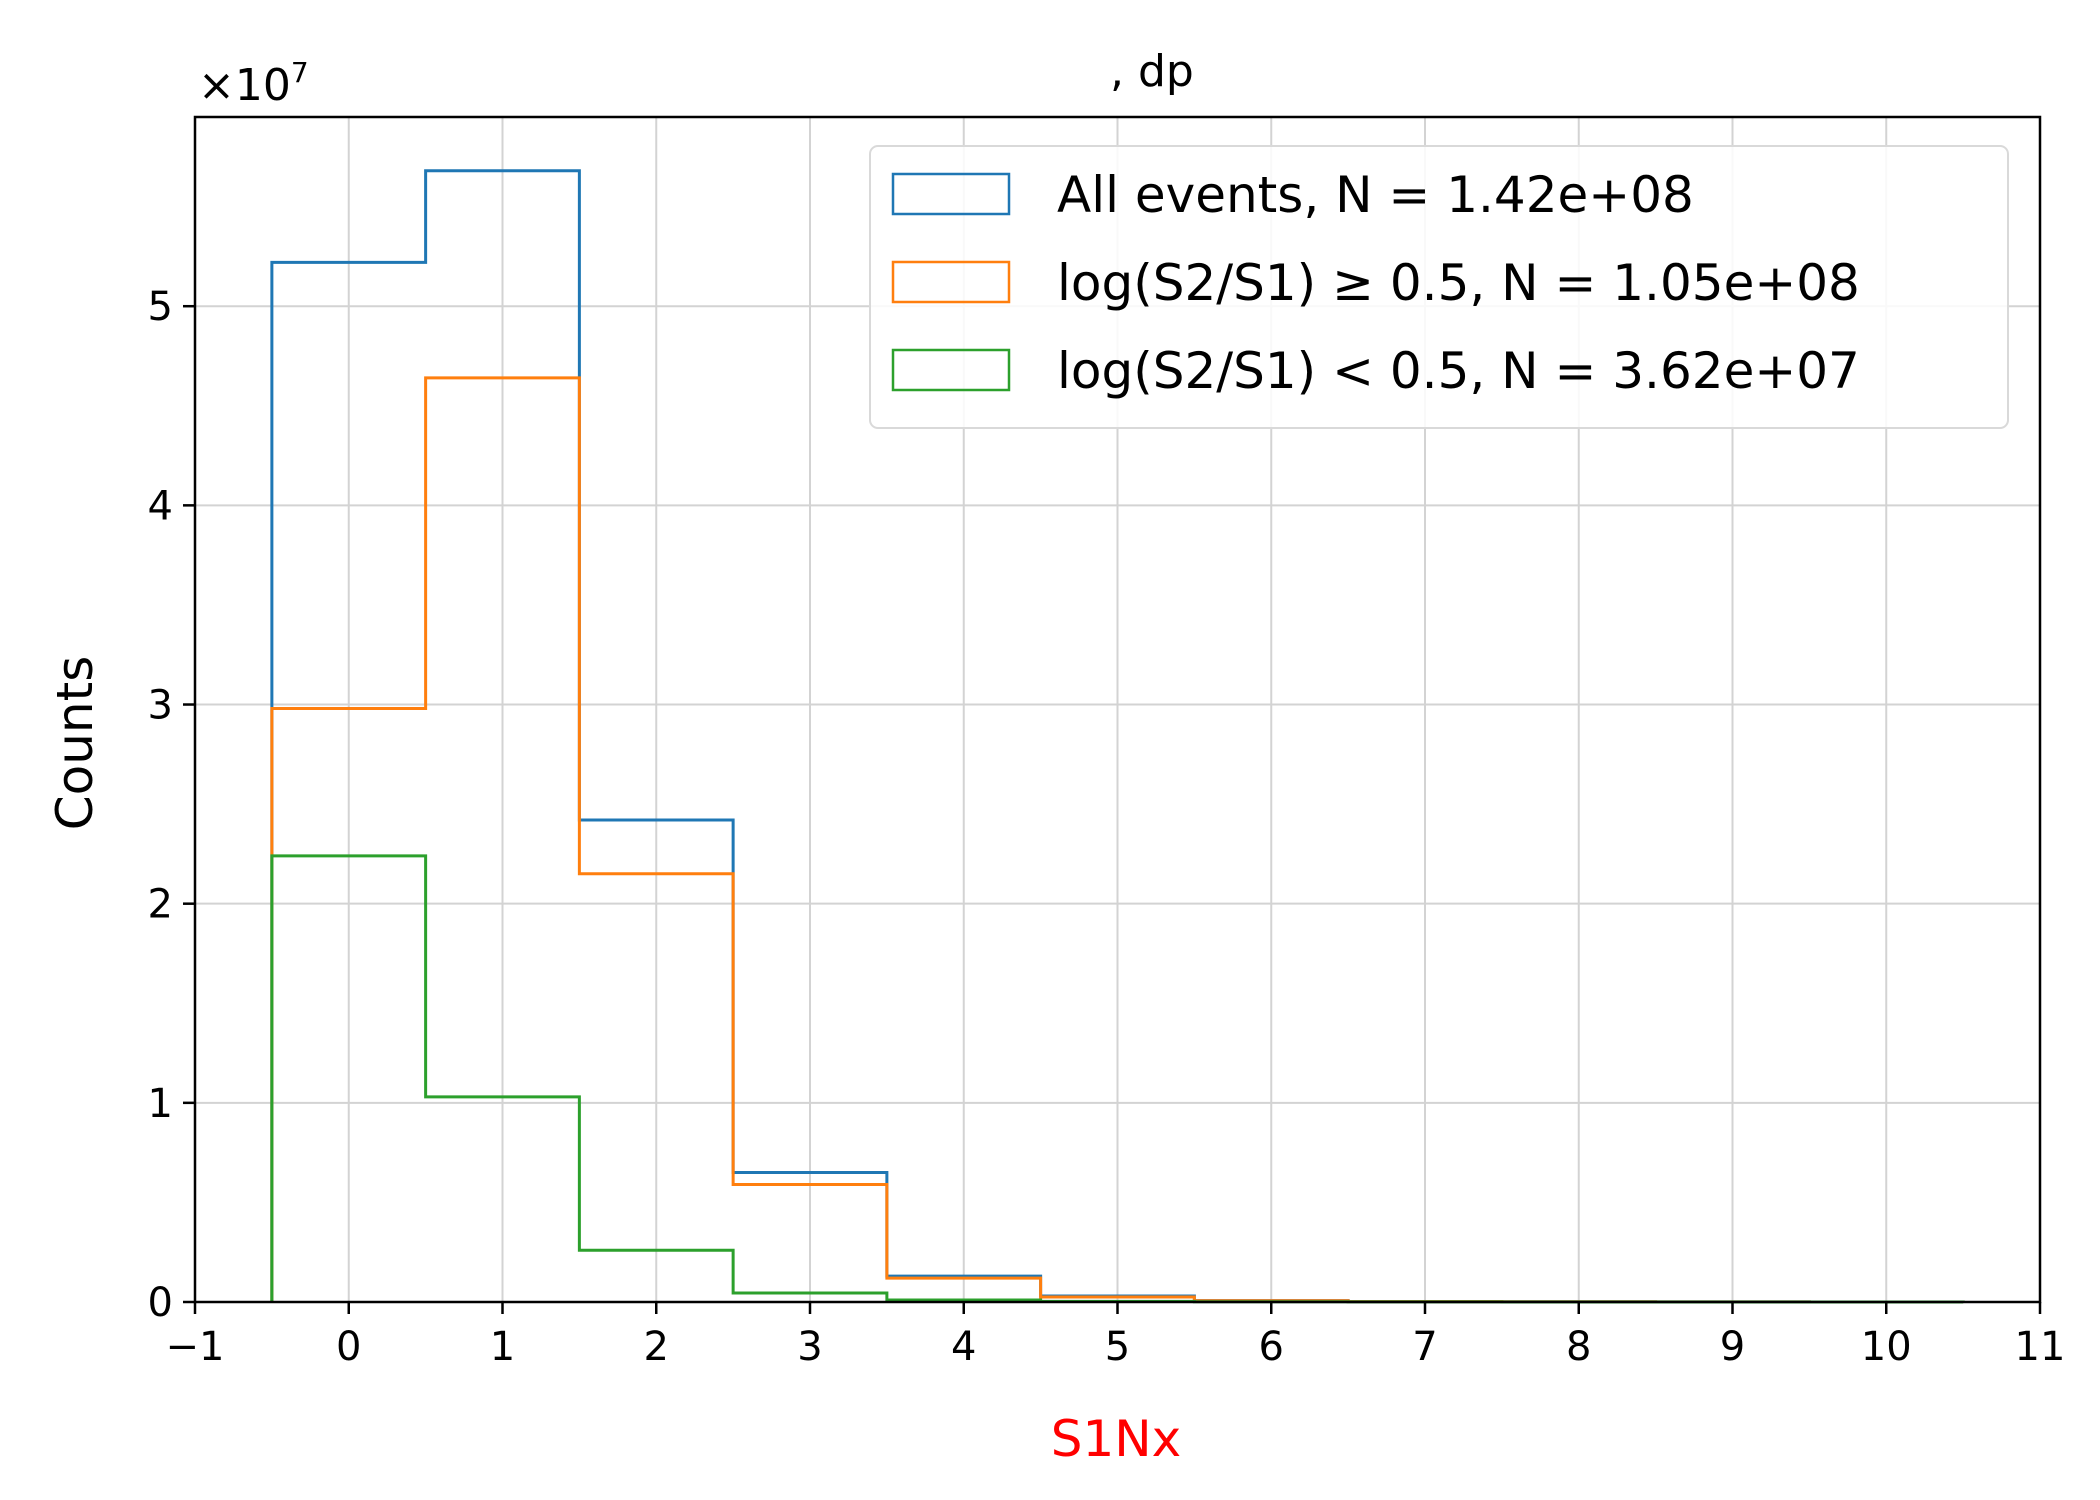 The width and height of the screenshot is (2100, 1500). I want to click on x-tick-label: 3, so click(809, 1347).